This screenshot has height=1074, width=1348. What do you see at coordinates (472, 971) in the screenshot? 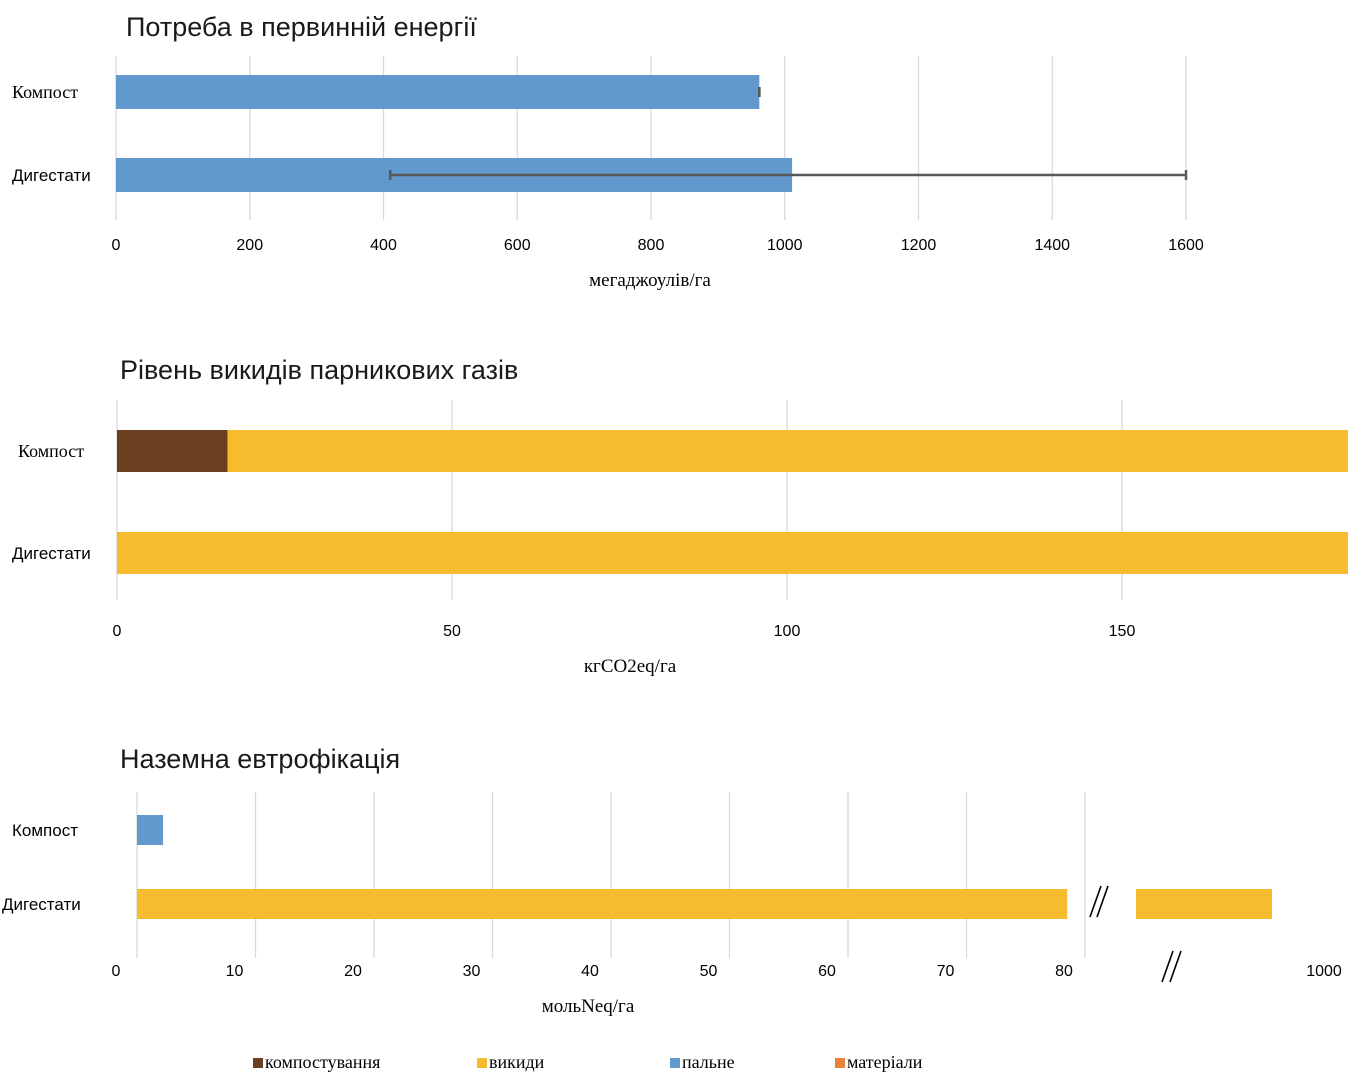
I see `eutro-x-tick-label: 30` at bounding box center [472, 971].